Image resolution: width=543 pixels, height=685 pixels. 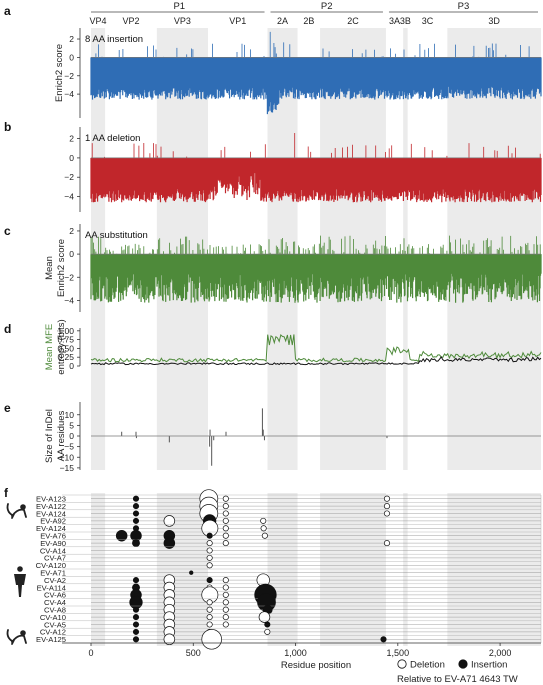 What do you see at coordinates (67, 468) in the screenshot?
I see `y-tick-label-e: −15` at bounding box center [67, 468].